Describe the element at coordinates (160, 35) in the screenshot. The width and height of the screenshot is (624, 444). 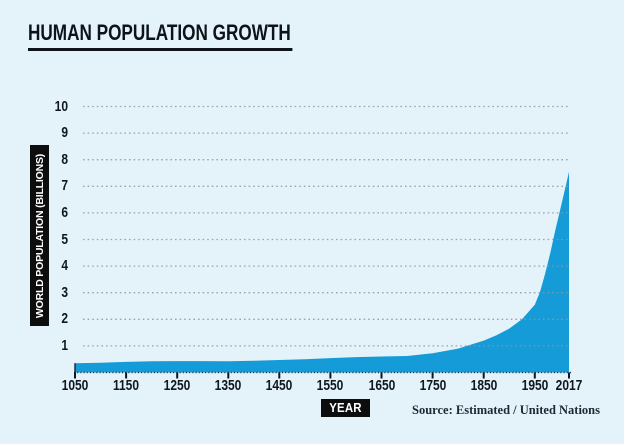
I see `chart-title: HUMAN POPULATION GROWTH` at that location.